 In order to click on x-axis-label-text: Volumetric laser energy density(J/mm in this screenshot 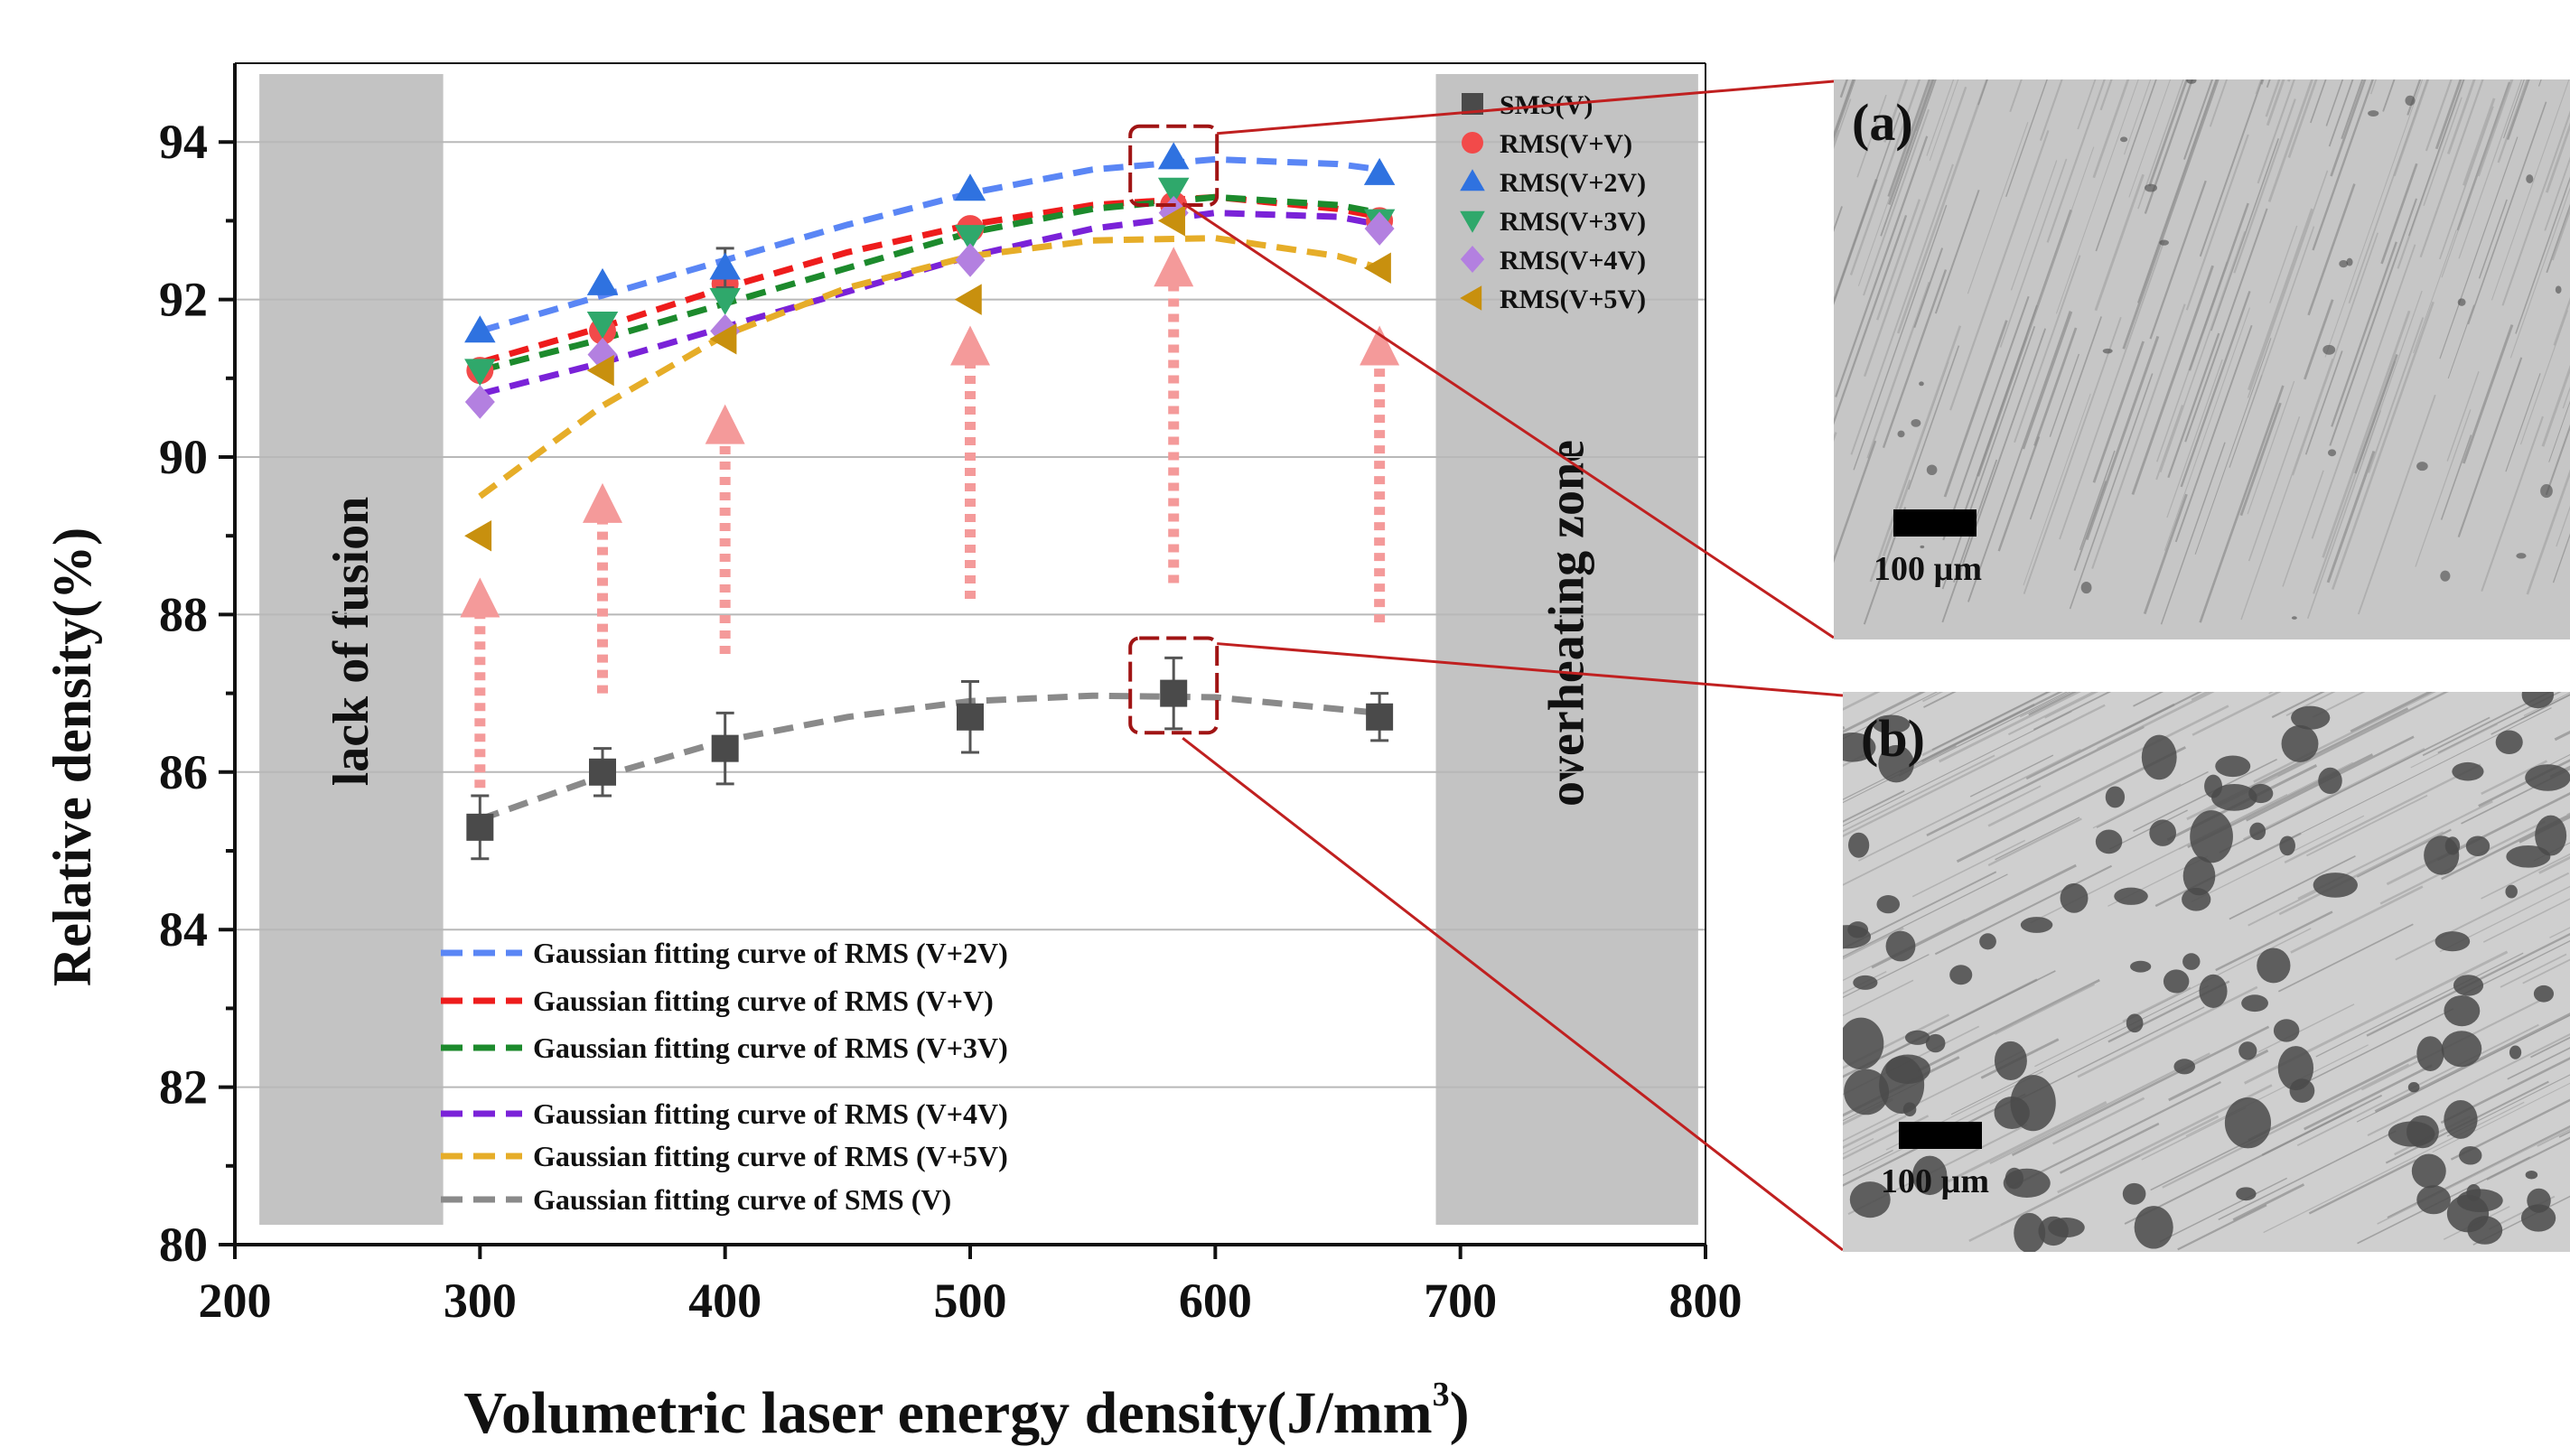, I will do `click(948, 1413)`.